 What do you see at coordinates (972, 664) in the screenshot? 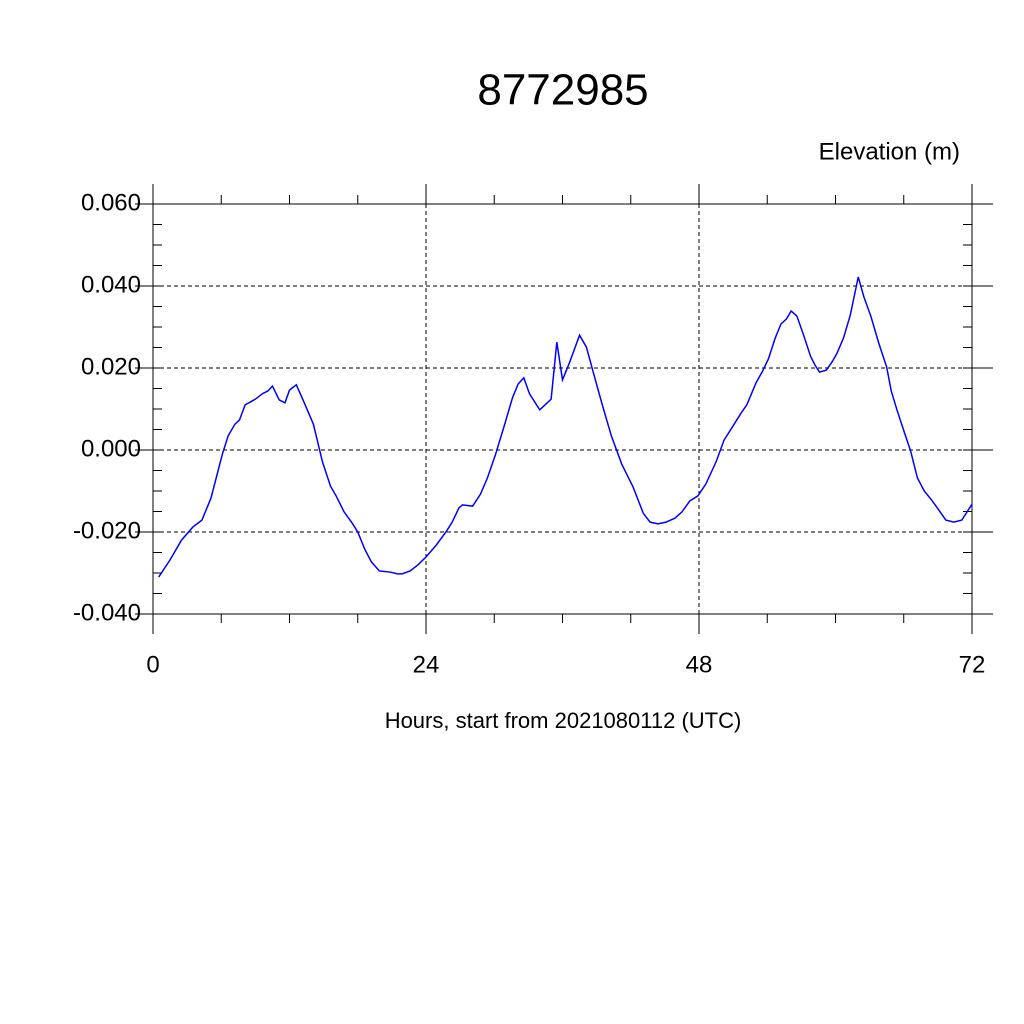
I see `x-tick-label: 72` at bounding box center [972, 664].